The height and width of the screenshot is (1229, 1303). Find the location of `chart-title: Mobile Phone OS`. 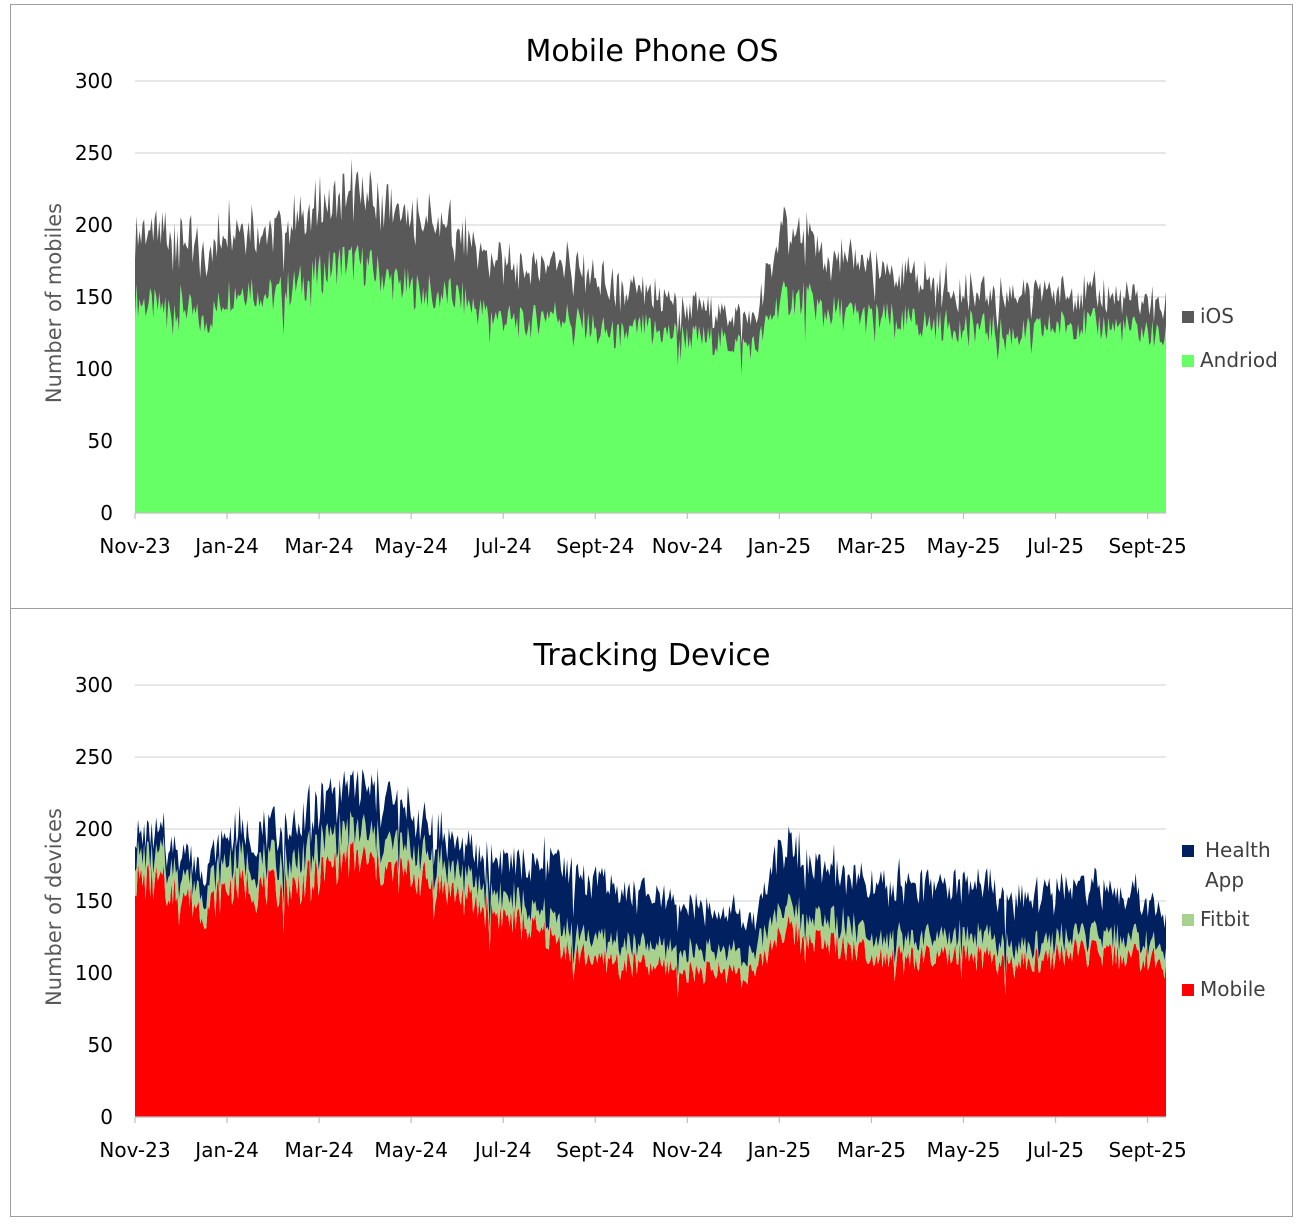

chart-title: Mobile Phone OS is located at coordinates (651, 51).